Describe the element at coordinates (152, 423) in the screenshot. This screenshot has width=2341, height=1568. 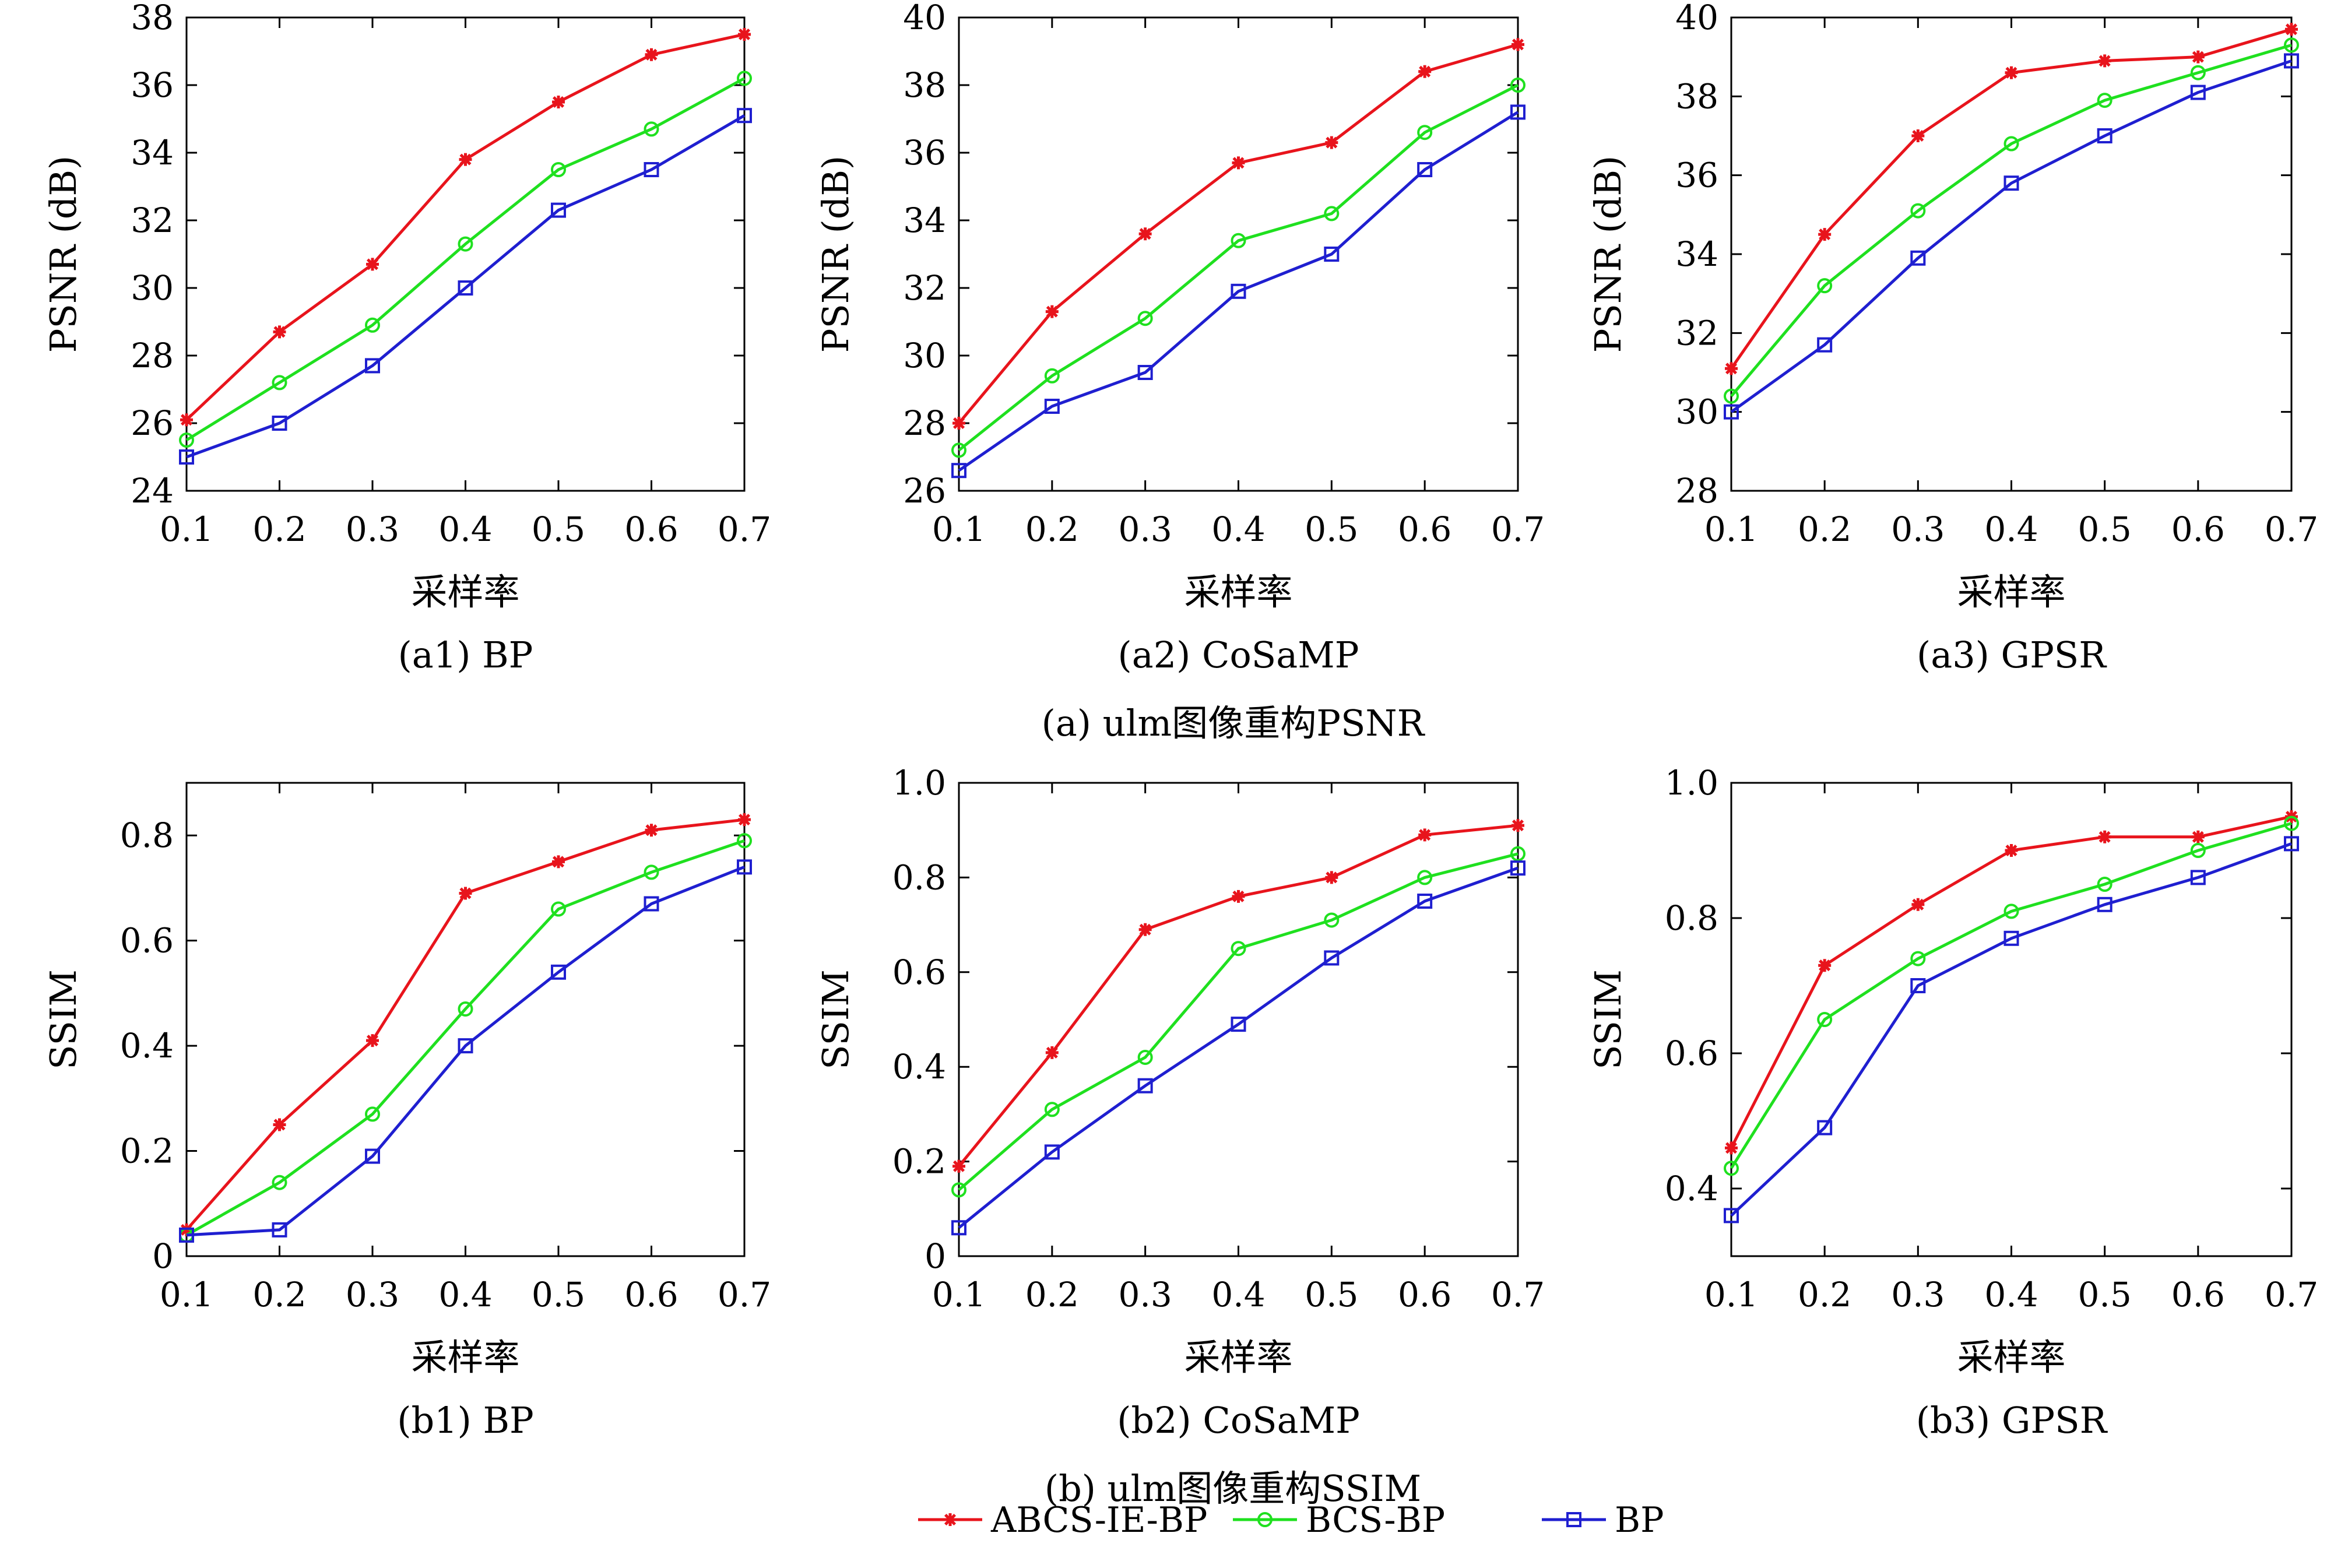
I see `y-tick-label: 26` at that location.